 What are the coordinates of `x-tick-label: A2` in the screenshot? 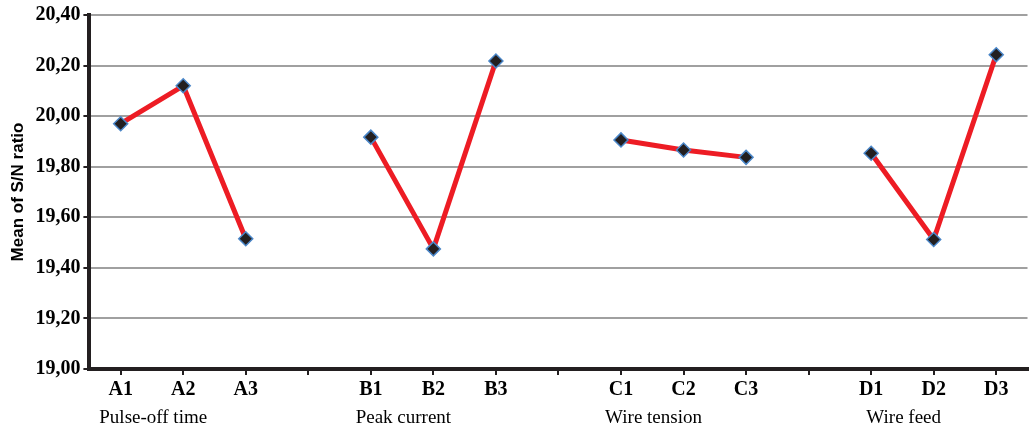 It's located at (183, 388).